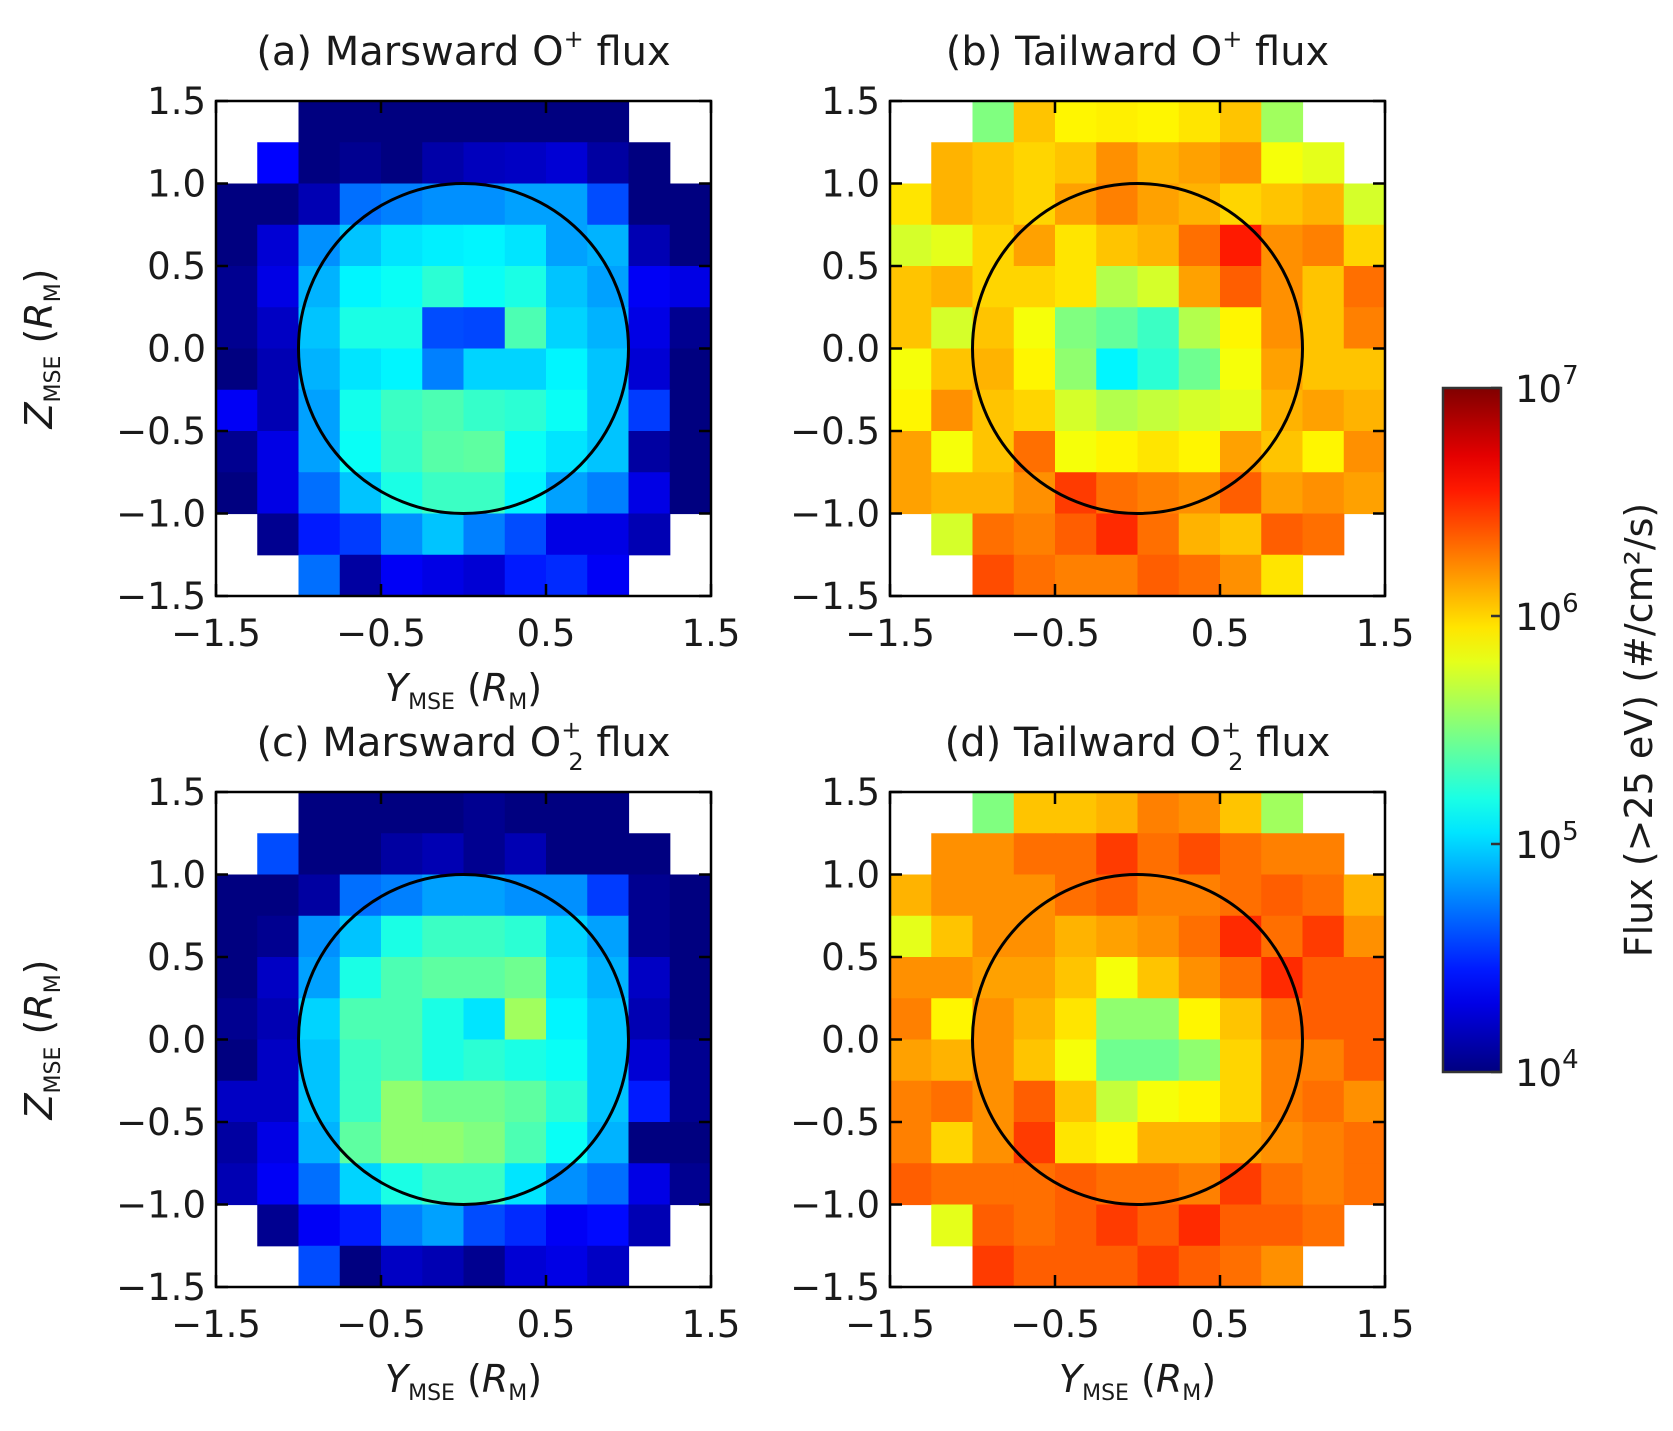 The width and height of the screenshot is (1673, 1431). What do you see at coordinates (835, 1122) in the screenshot?
I see `y-tick-label: −0.5` at bounding box center [835, 1122].